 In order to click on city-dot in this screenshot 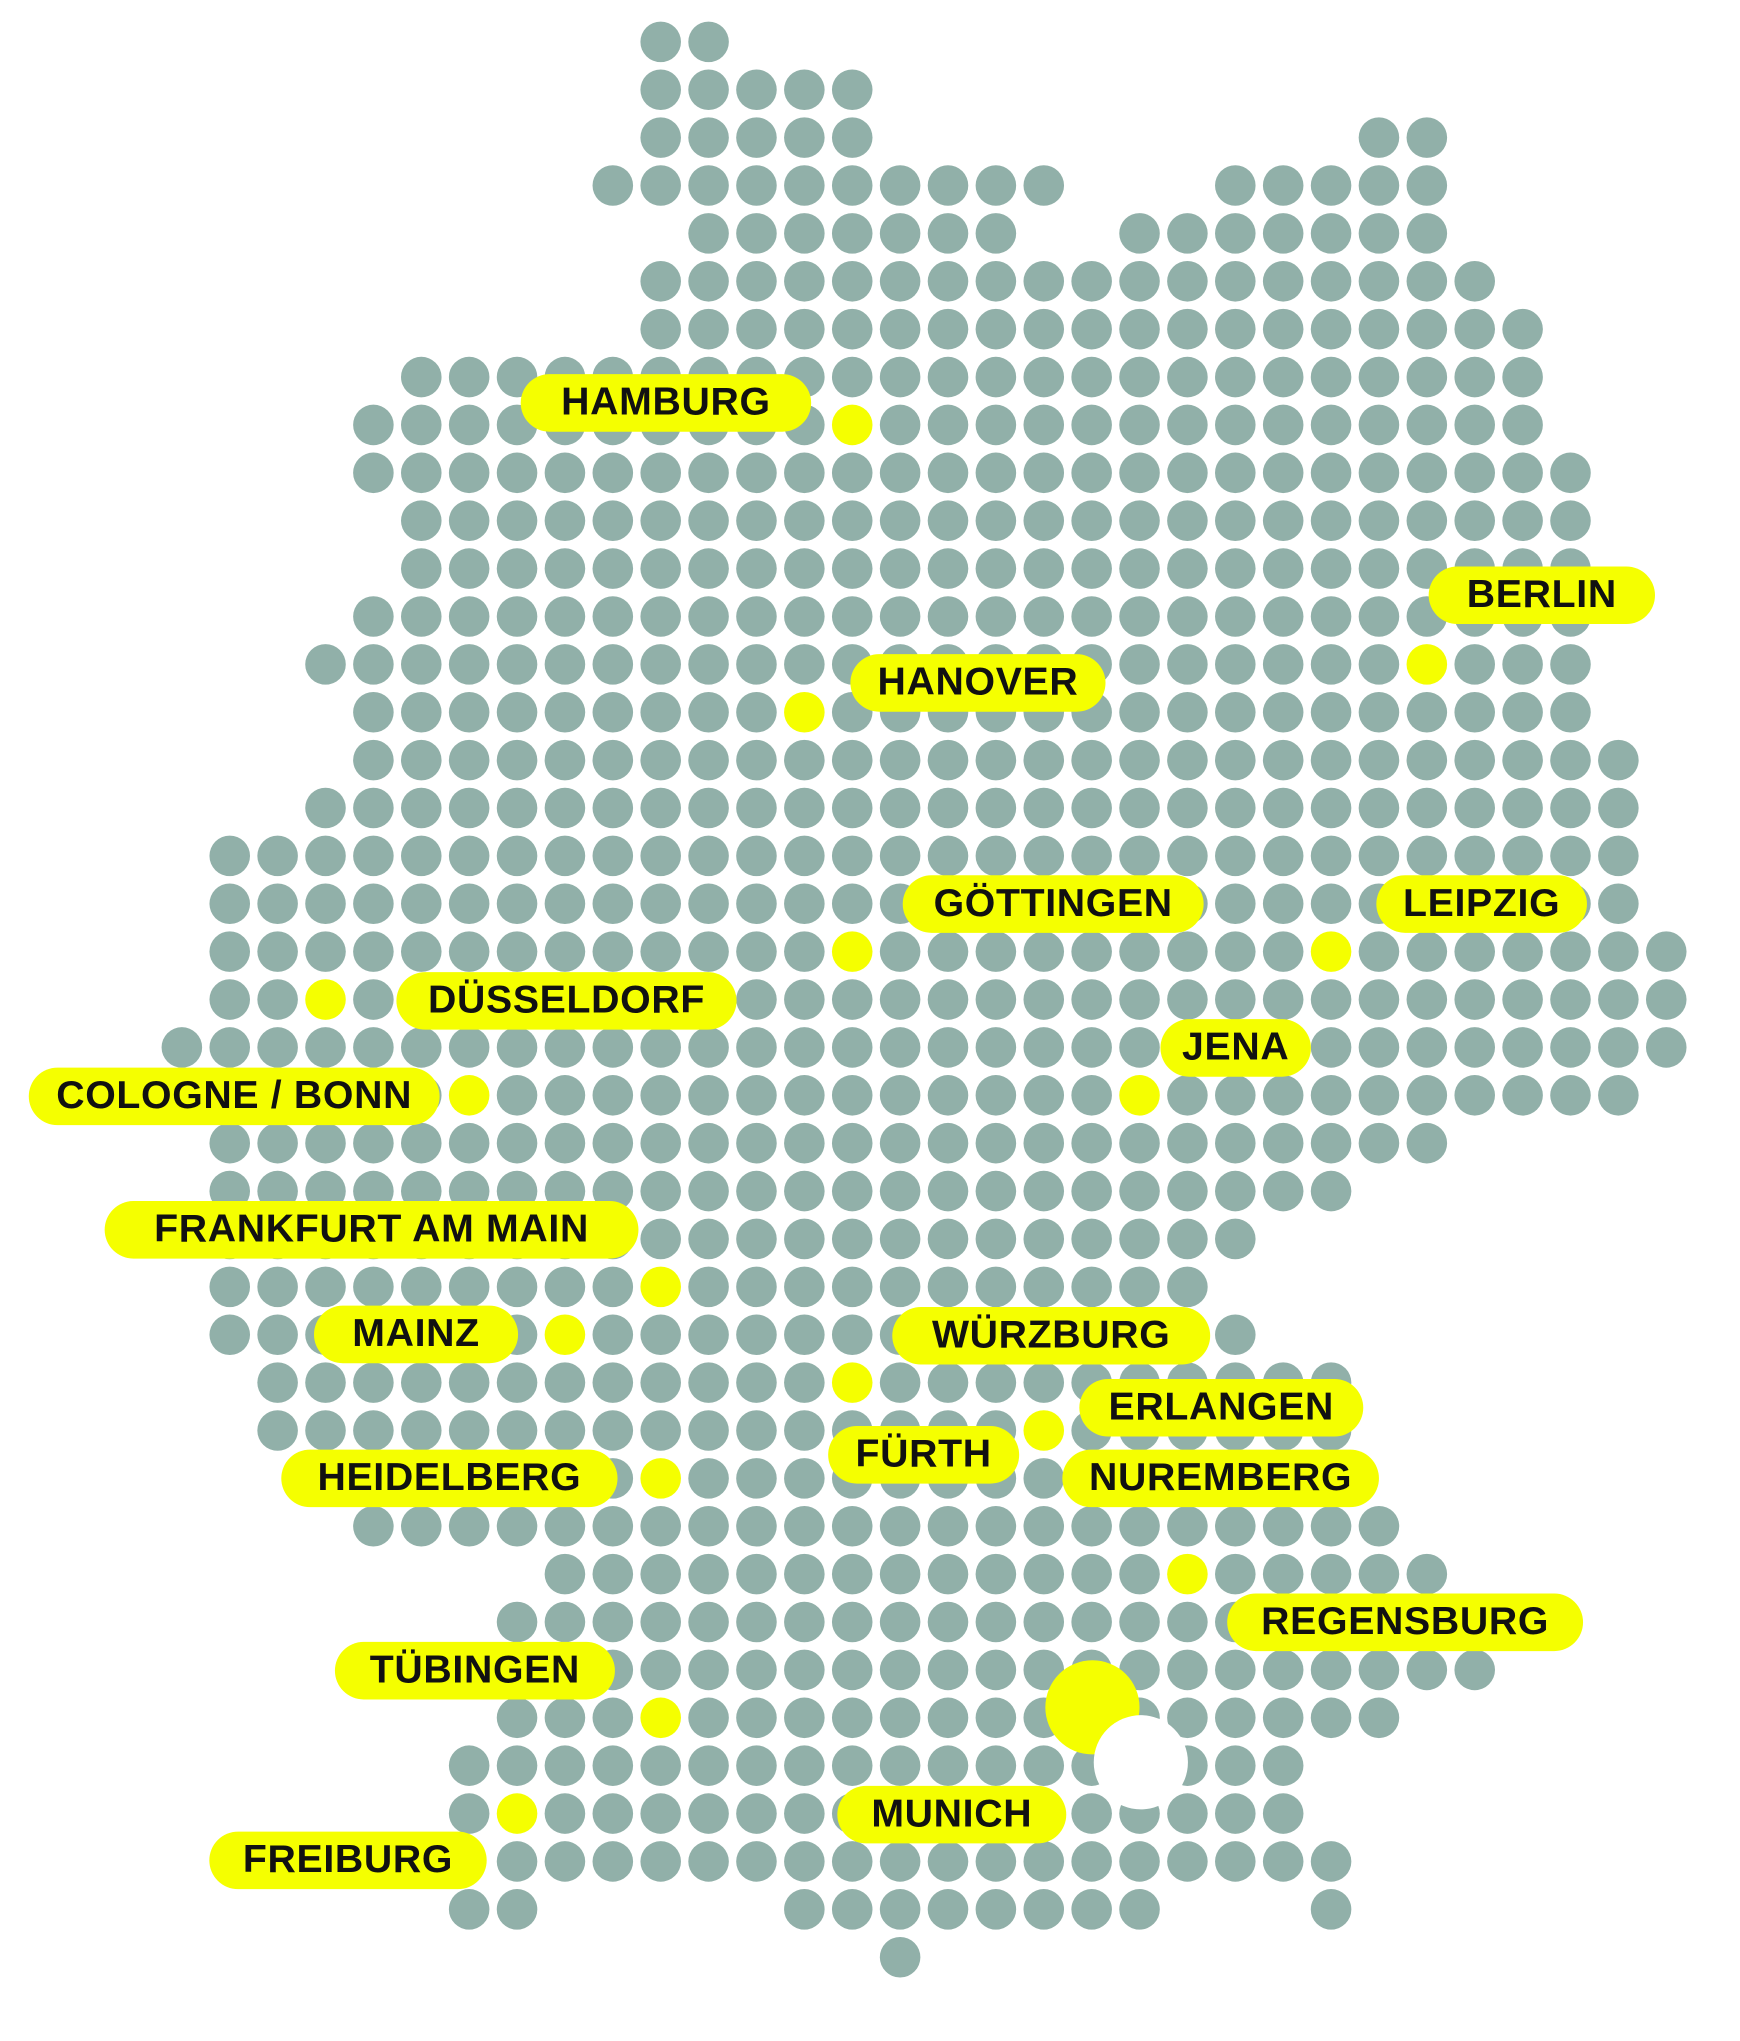, I will do `click(660, 1478)`.